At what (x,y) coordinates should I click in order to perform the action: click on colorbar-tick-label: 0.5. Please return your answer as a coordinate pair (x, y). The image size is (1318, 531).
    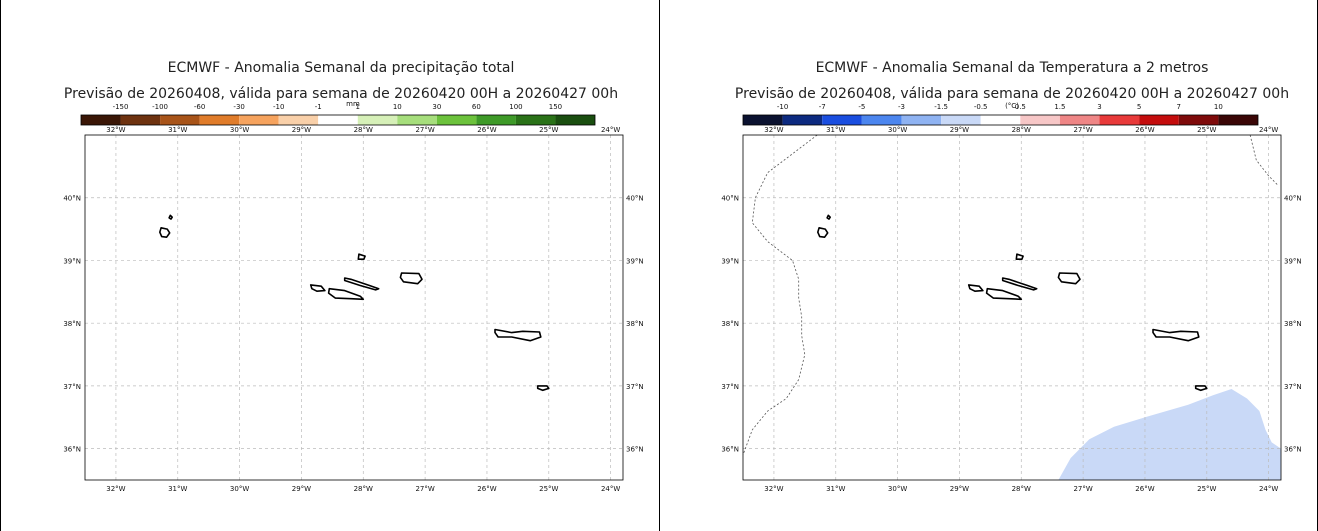
    Looking at the image, I should click on (1020, 107).